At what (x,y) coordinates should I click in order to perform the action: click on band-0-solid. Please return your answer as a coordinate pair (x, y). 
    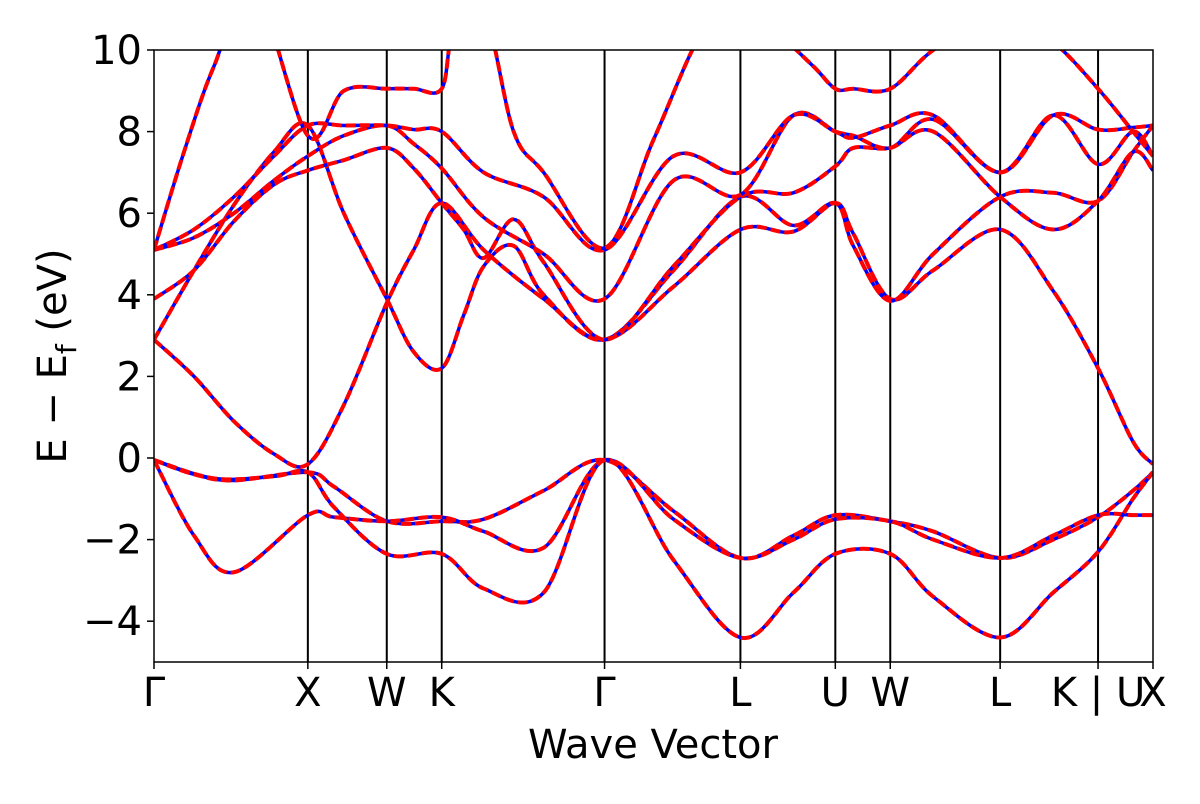
    Looking at the image, I should click on (653, 509).